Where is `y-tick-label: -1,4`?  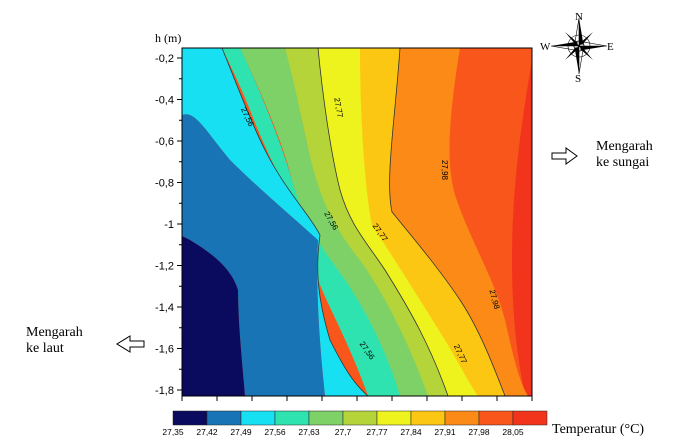
y-tick-label: -1,4 is located at coordinates (164, 308).